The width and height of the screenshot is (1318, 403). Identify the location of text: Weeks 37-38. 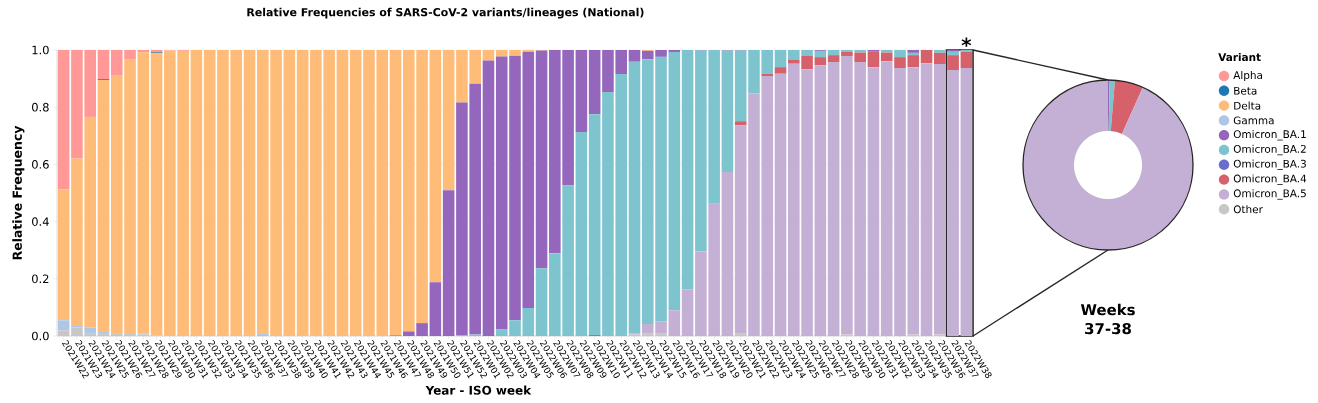
(1107, 319).